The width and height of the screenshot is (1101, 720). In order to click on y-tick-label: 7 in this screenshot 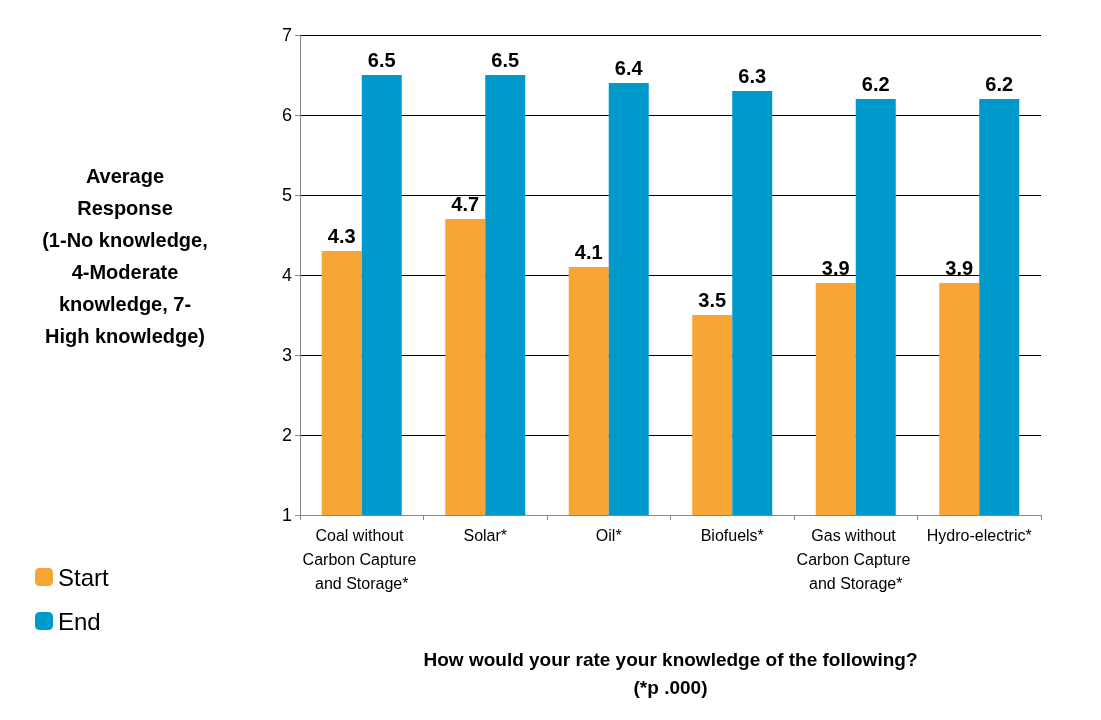, I will do `click(286, 35)`.